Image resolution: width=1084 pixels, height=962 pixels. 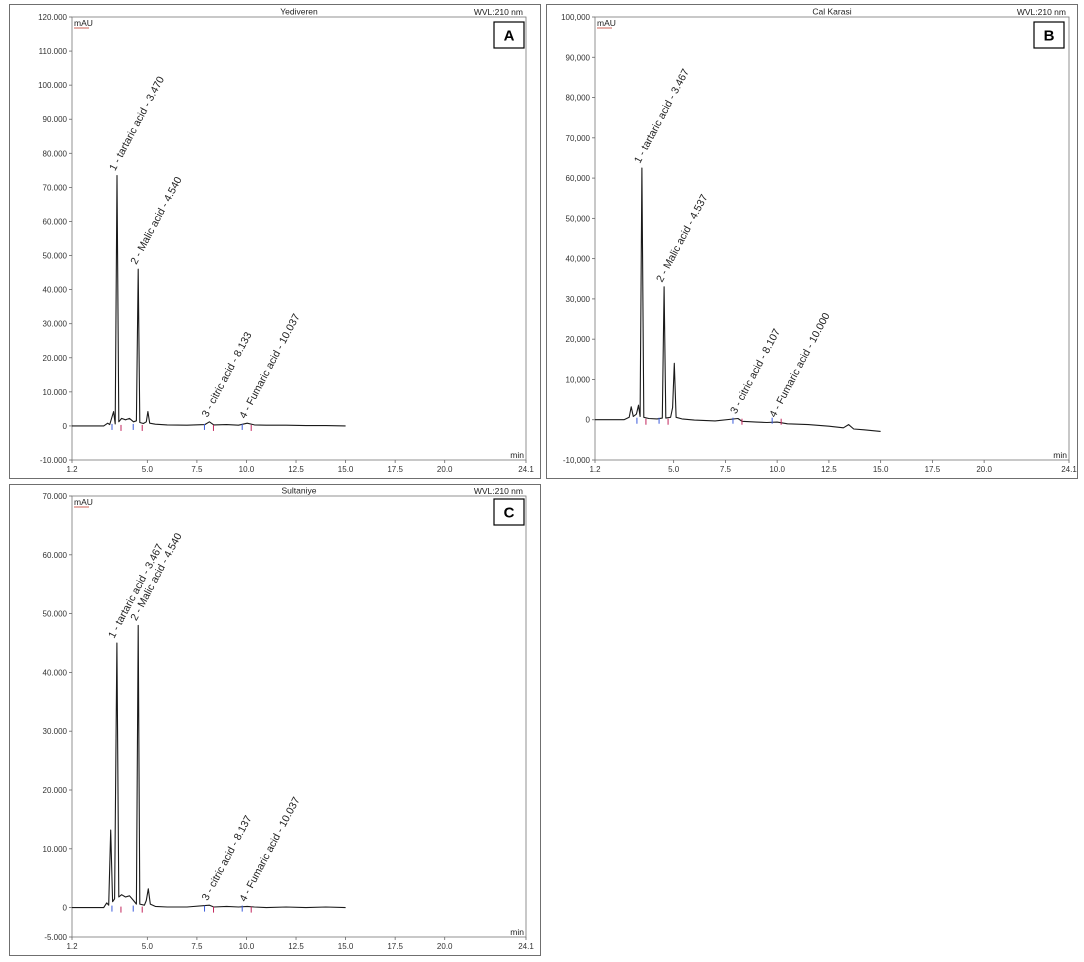 What do you see at coordinates (55, 153) in the screenshot?
I see `y-tick-label: 80.000` at bounding box center [55, 153].